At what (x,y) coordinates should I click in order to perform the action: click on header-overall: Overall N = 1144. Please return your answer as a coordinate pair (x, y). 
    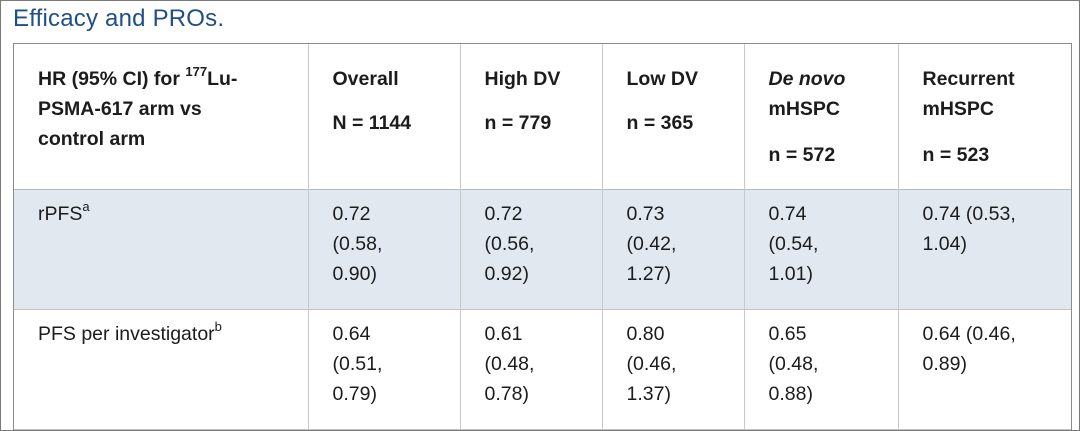
    Looking at the image, I should click on (384, 117).